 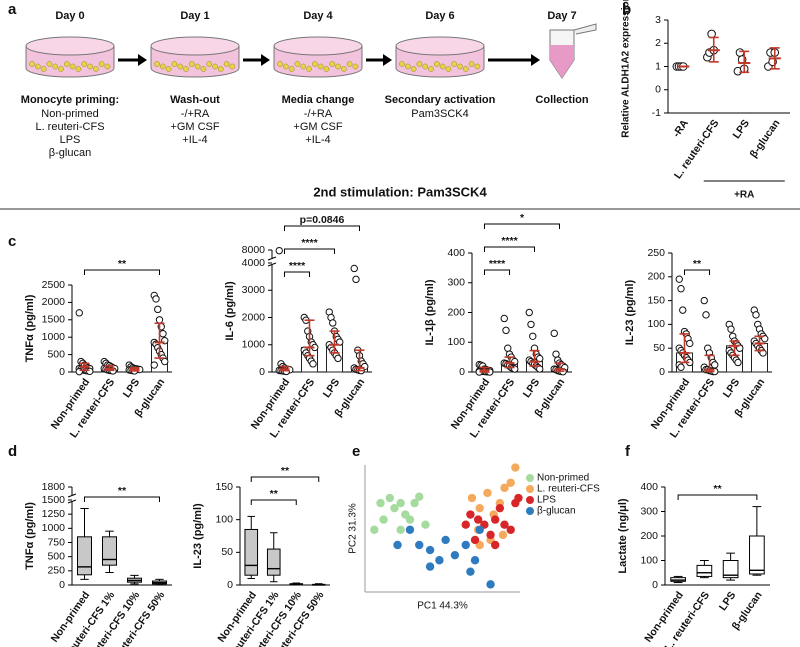 I want to click on y-tick-label: 500, so click(x=56, y=354).